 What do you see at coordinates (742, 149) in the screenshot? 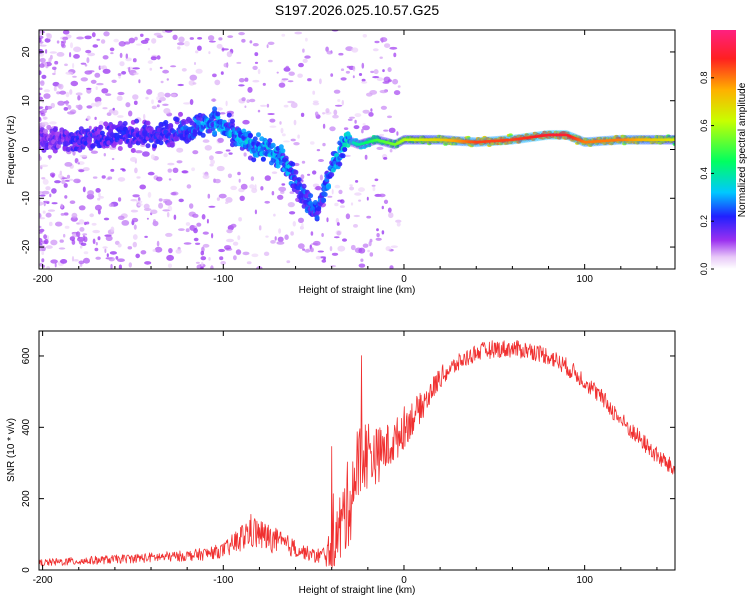
I see `colorbar-label: Normalized spectral amplitude` at bounding box center [742, 149].